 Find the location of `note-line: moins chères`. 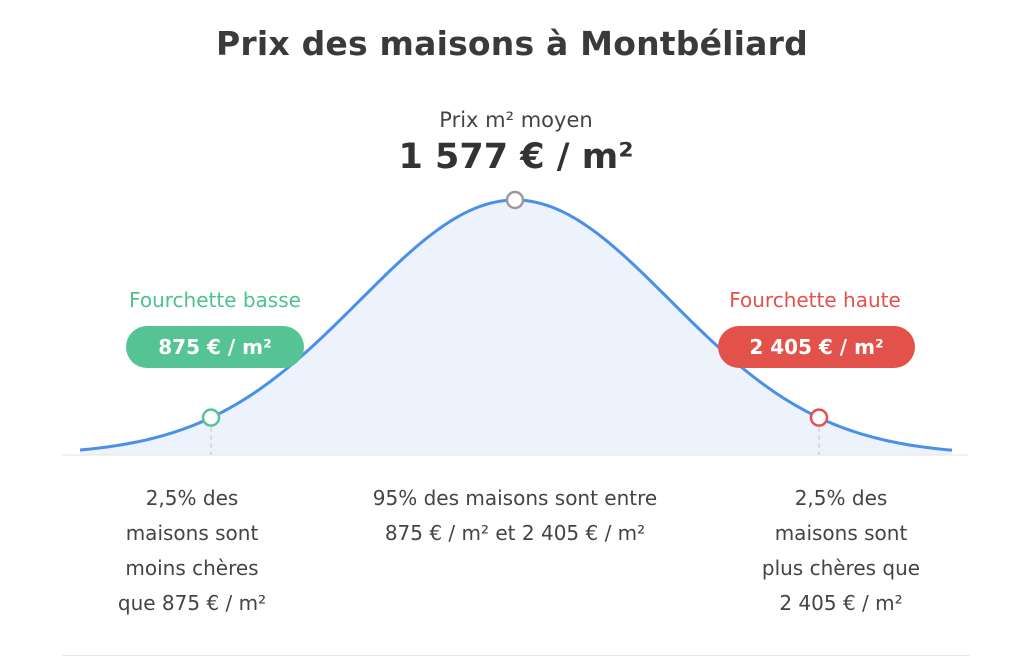

note-line: moins chères is located at coordinates (192, 568).